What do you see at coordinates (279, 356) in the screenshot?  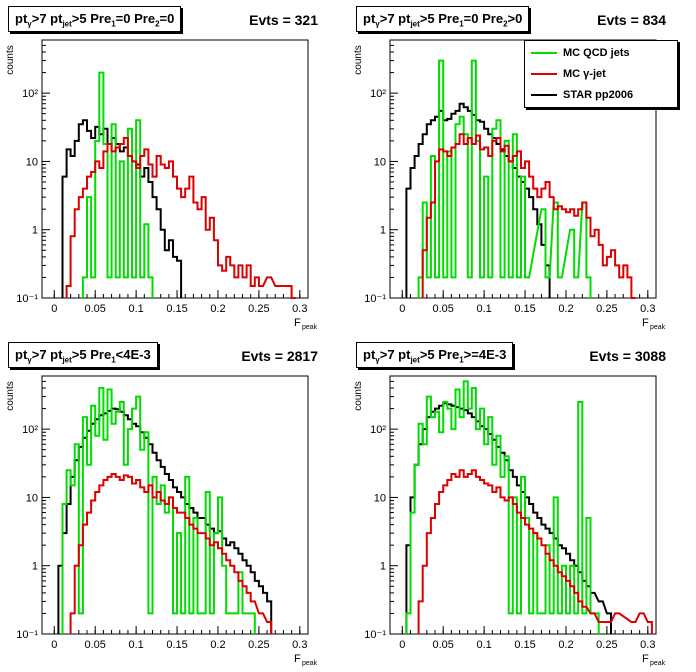 I see `panel-3-evts: Evts = 2817` at bounding box center [279, 356].